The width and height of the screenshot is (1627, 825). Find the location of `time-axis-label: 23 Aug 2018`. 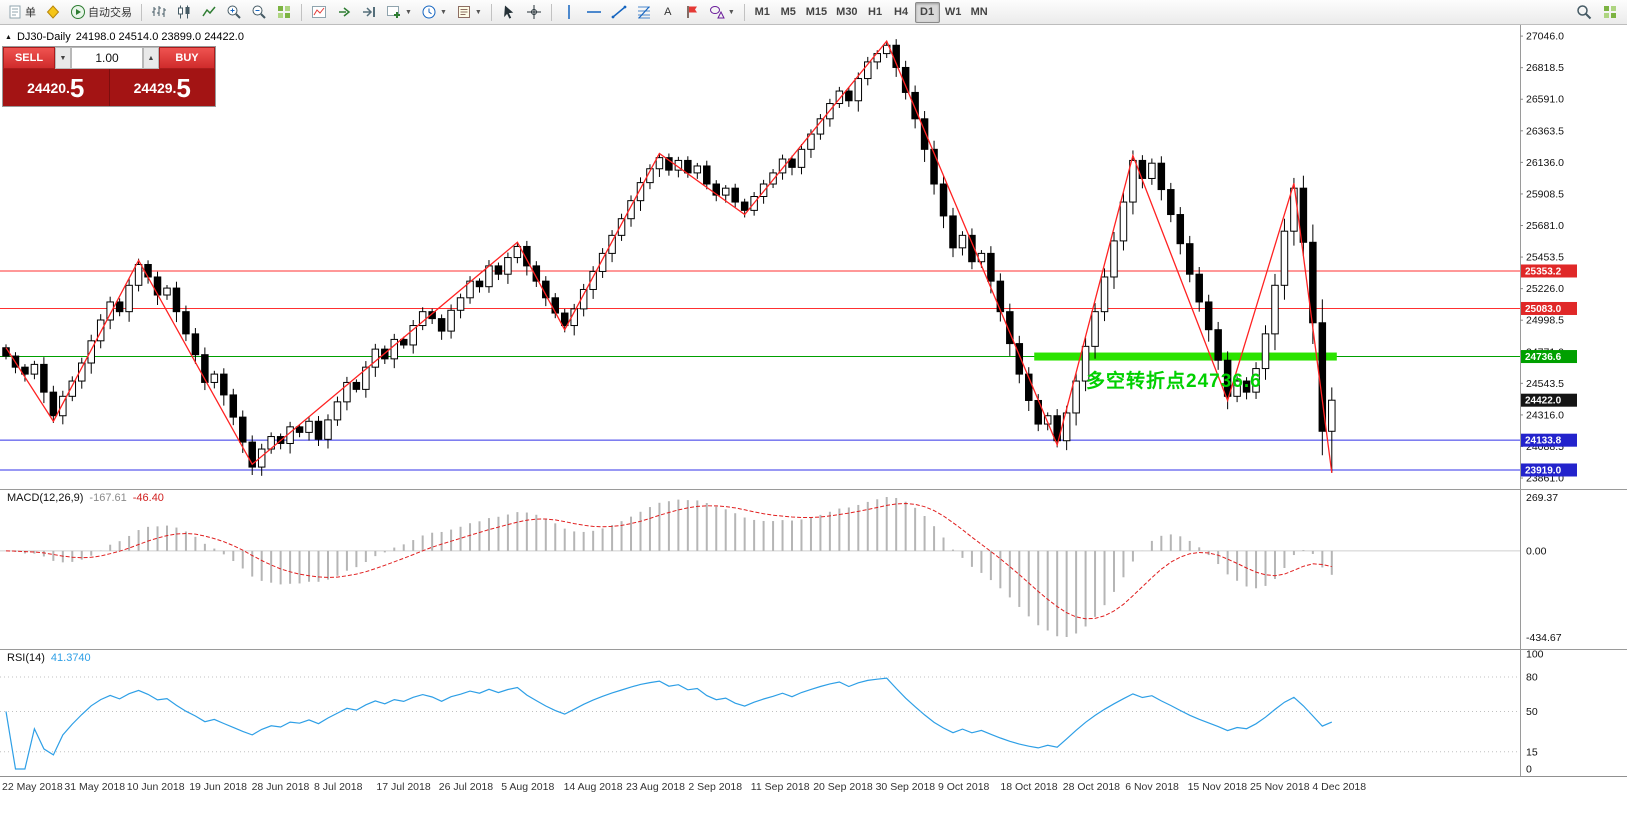

time-axis-label: 23 Aug 2018 is located at coordinates (655, 787).